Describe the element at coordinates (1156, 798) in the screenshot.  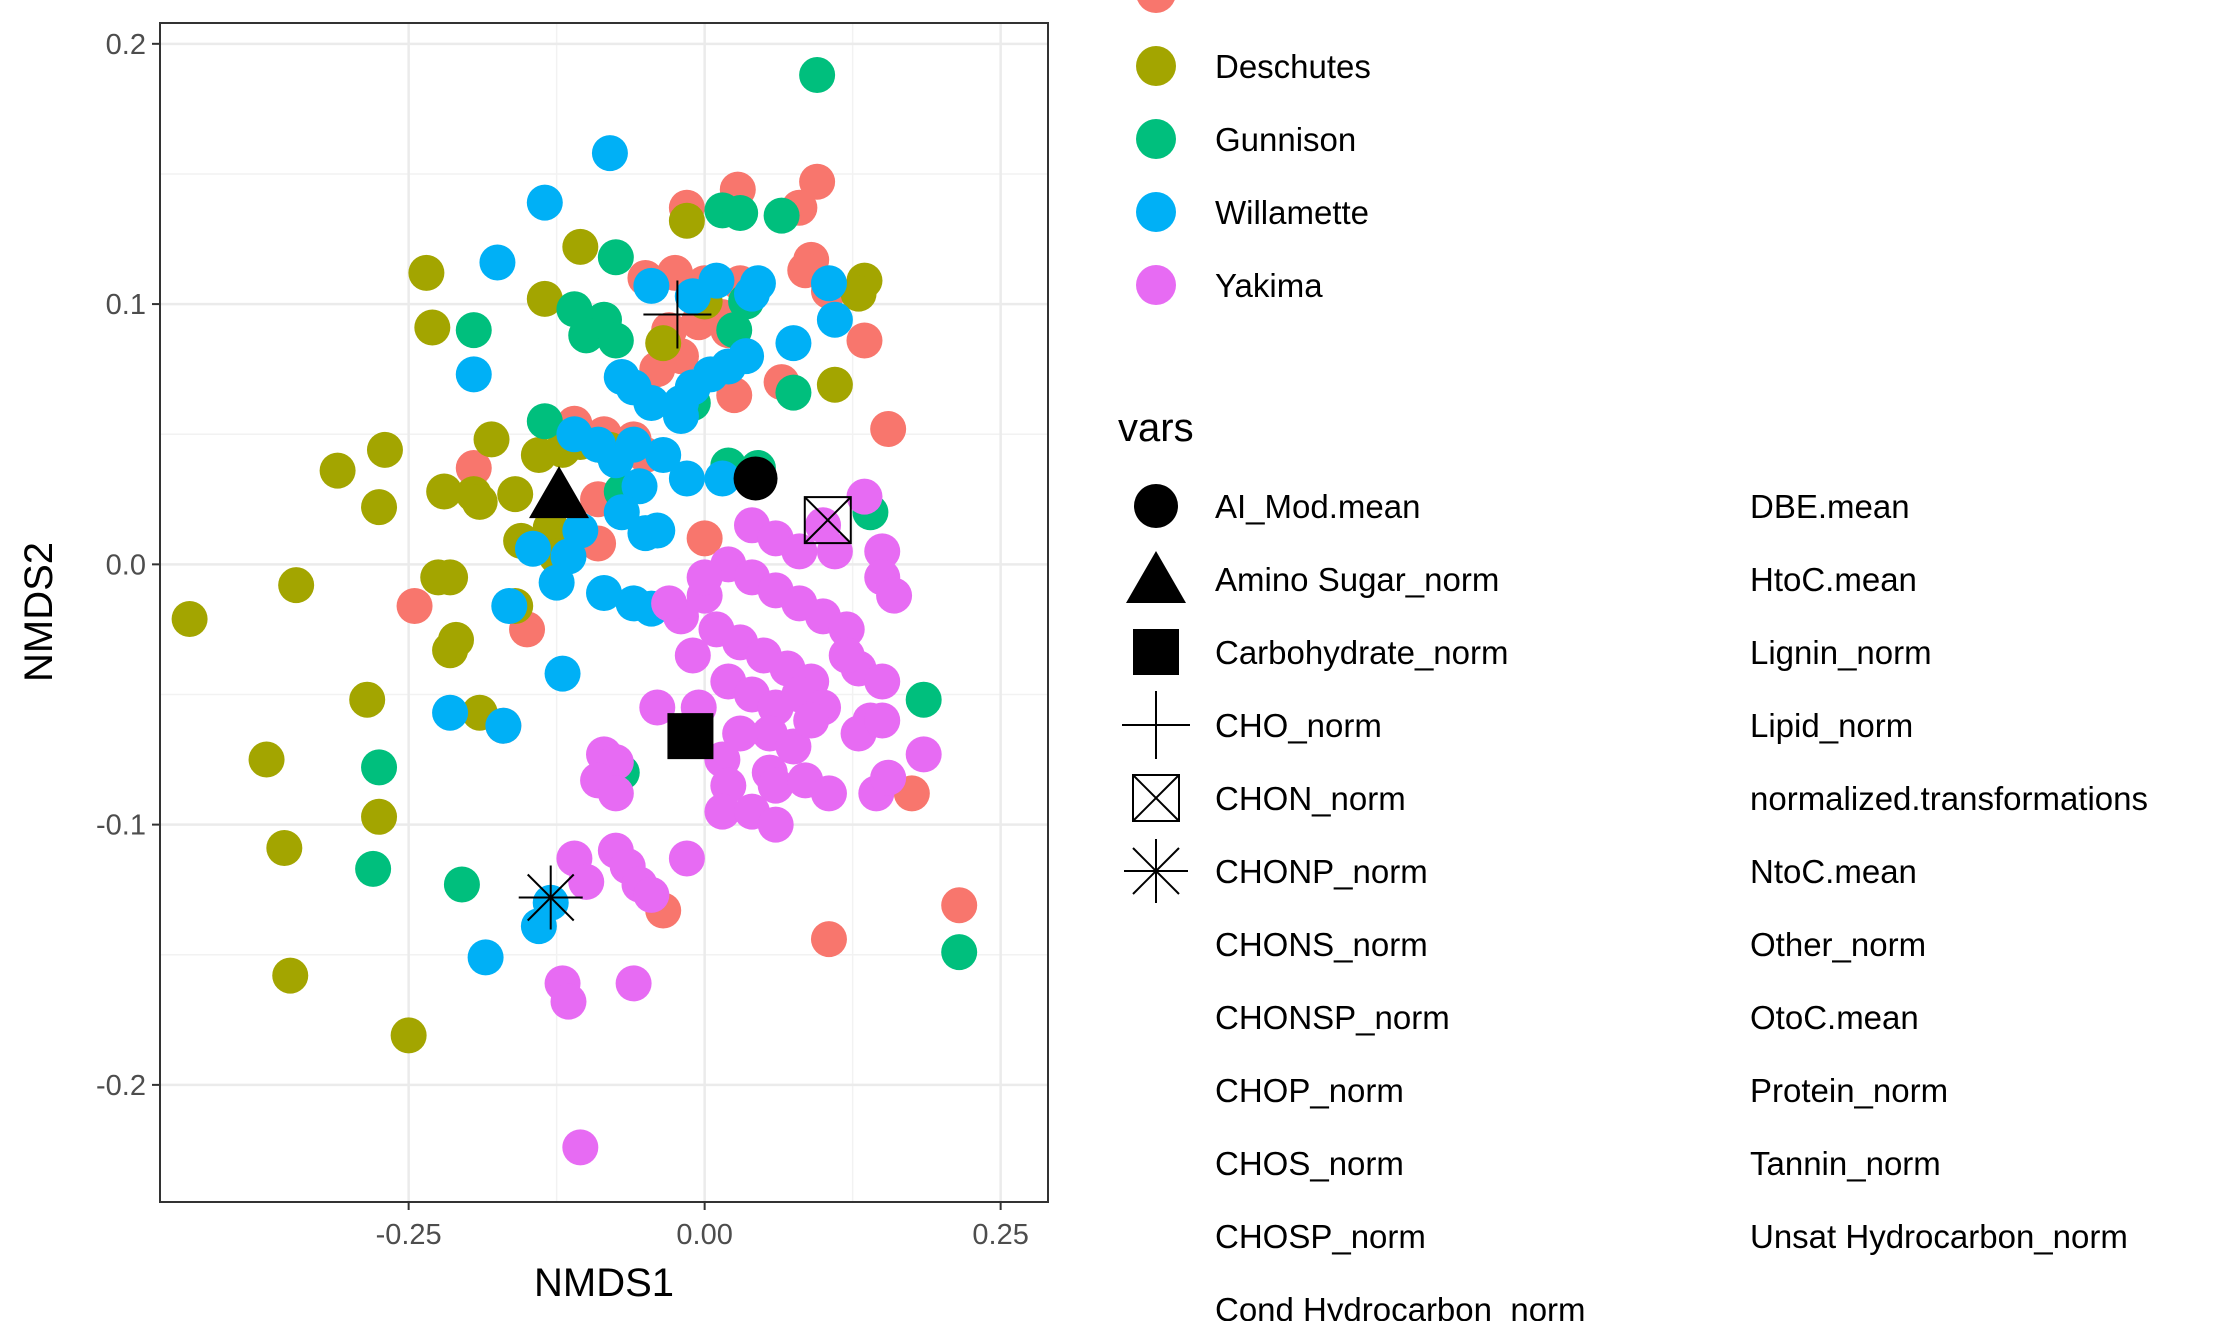
I see `vars-legend-key-boxed-x` at that location.